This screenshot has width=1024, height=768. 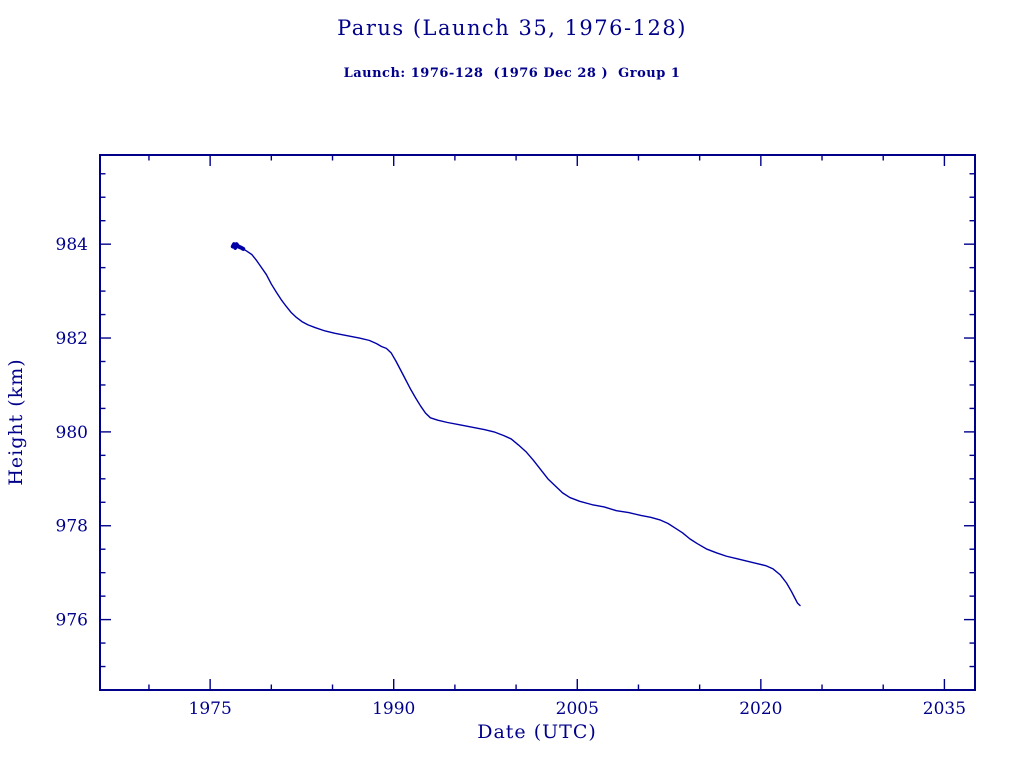 What do you see at coordinates (577, 709) in the screenshot?
I see `svg-text: 2005` at bounding box center [577, 709].